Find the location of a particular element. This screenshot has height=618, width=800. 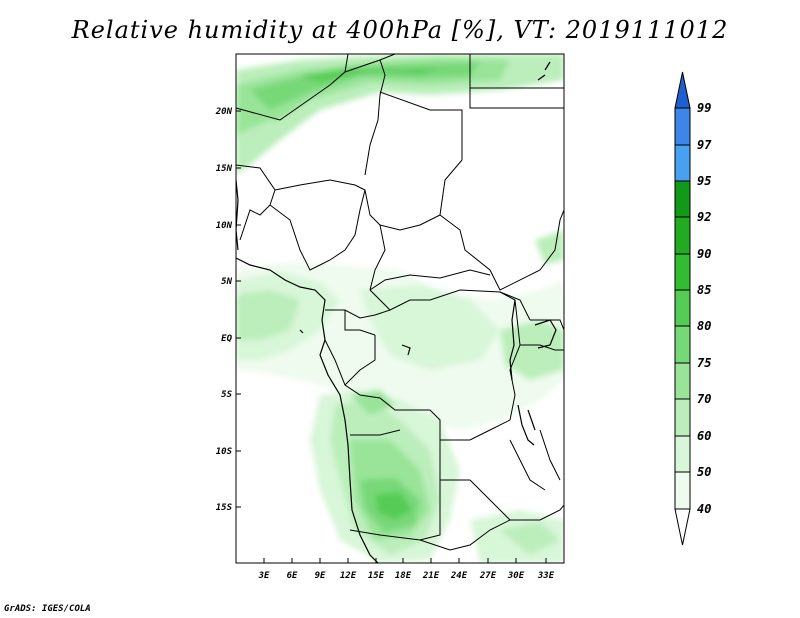

lat-label: 15N is located at coordinates (224, 169).